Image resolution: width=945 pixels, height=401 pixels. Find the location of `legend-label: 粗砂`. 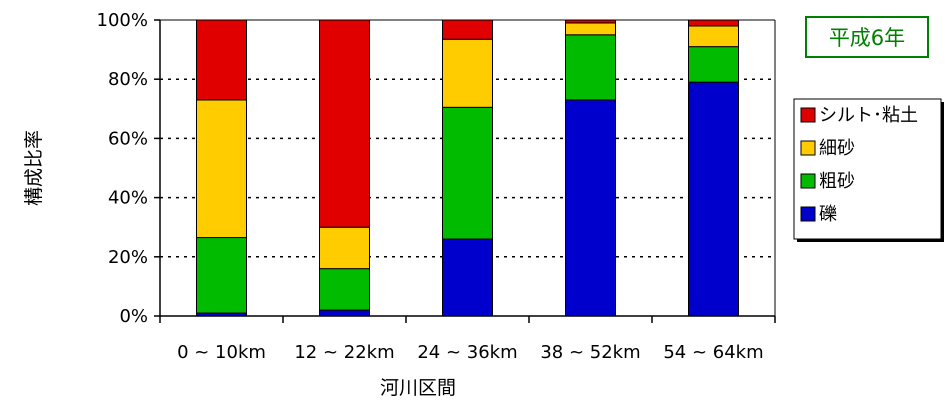

legend-label: 粗砂 is located at coordinates (837, 181).